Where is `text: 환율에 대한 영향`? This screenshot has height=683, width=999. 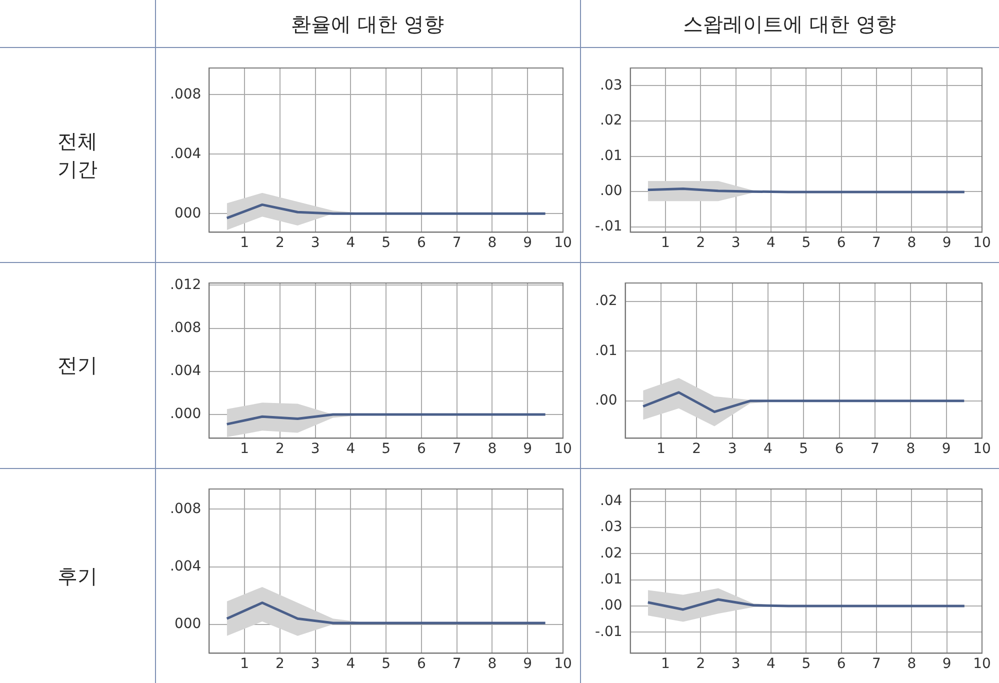
text: 환율에 대한 영향 is located at coordinates (367, 24).